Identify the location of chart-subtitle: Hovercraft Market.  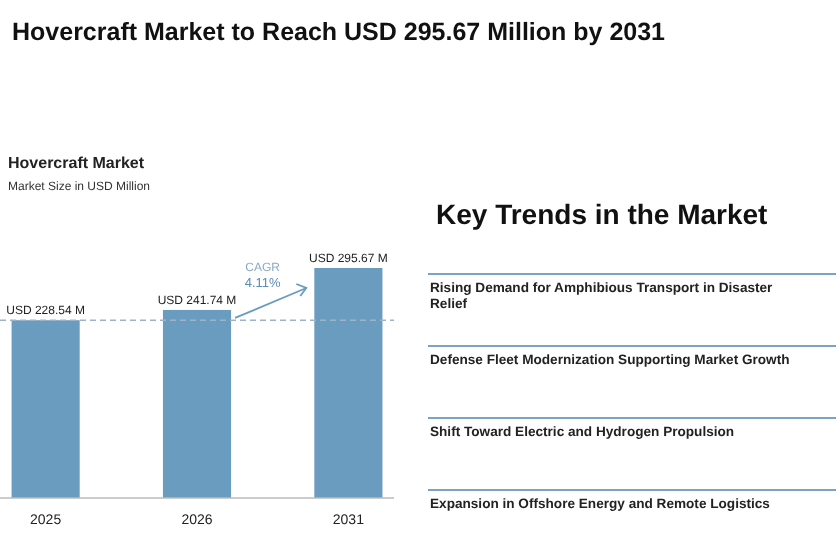
(76, 163).